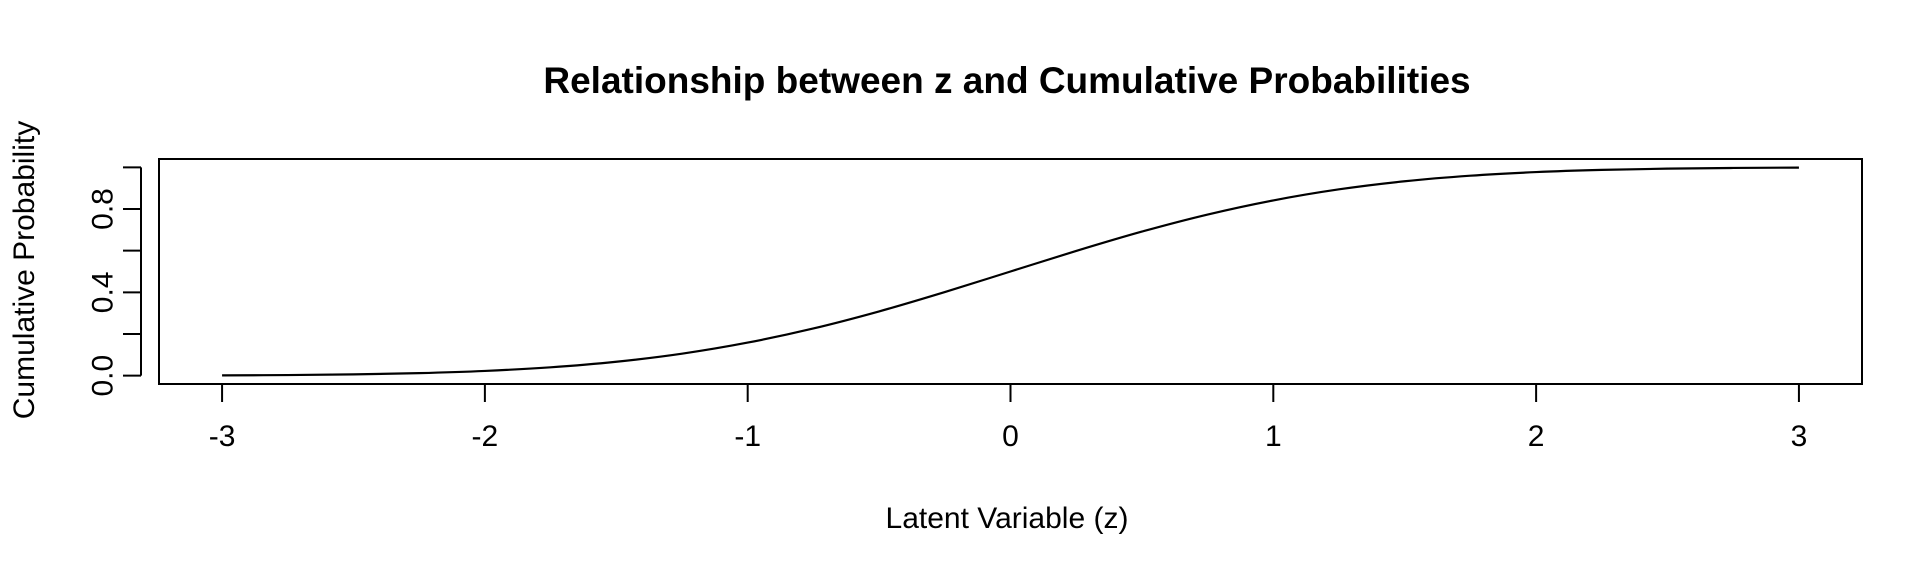  What do you see at coordinates (747, 436) in the screenshot?
I see `x-tick-label: -1` at bounding box center [747, 436].